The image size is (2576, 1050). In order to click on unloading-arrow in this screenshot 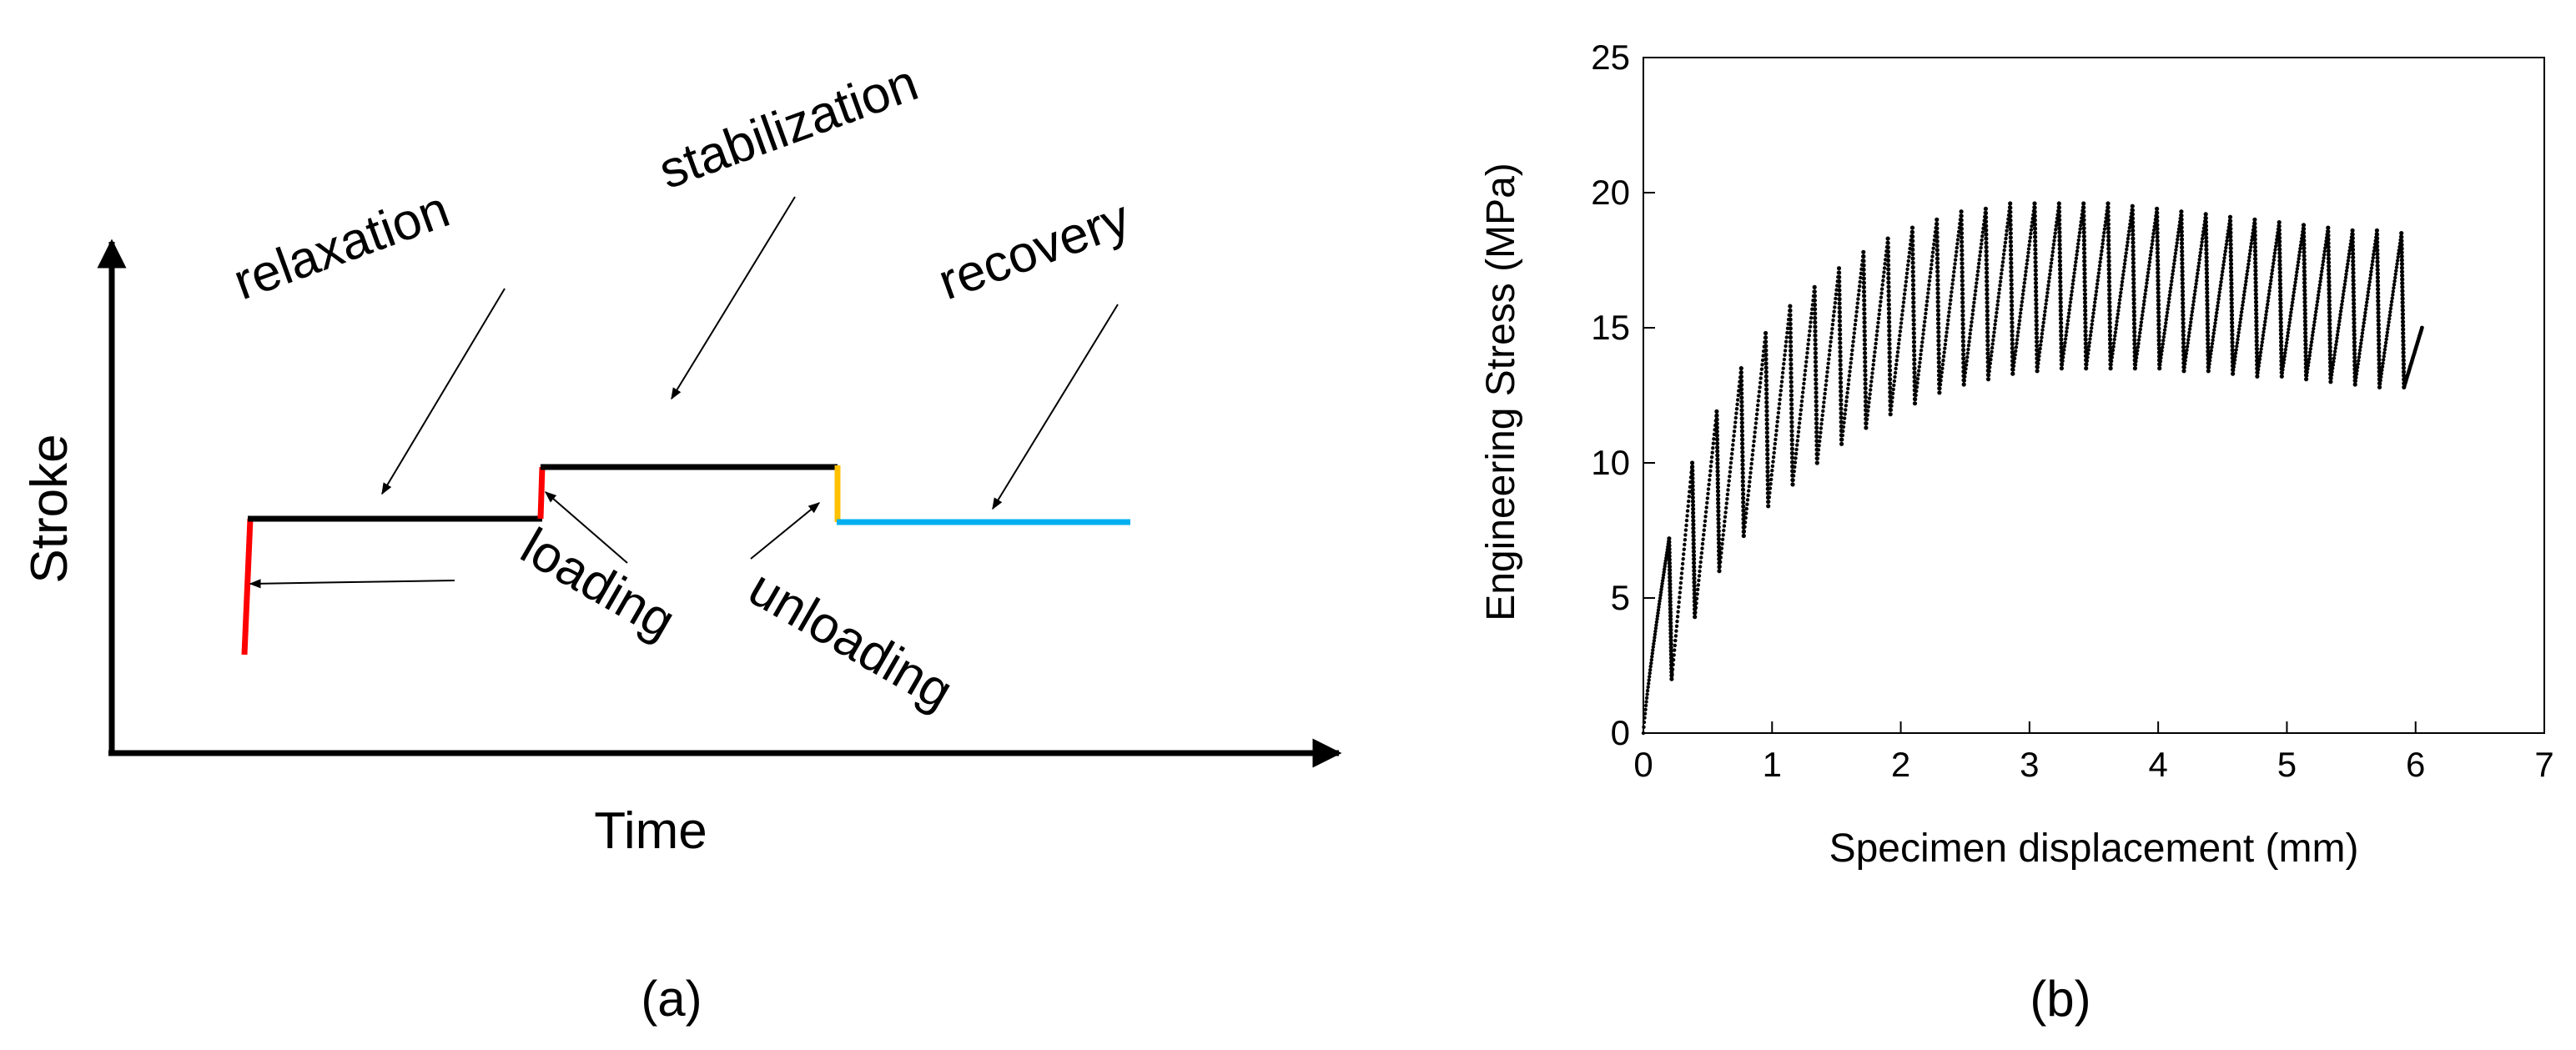, I will do `click(785, 531)`.